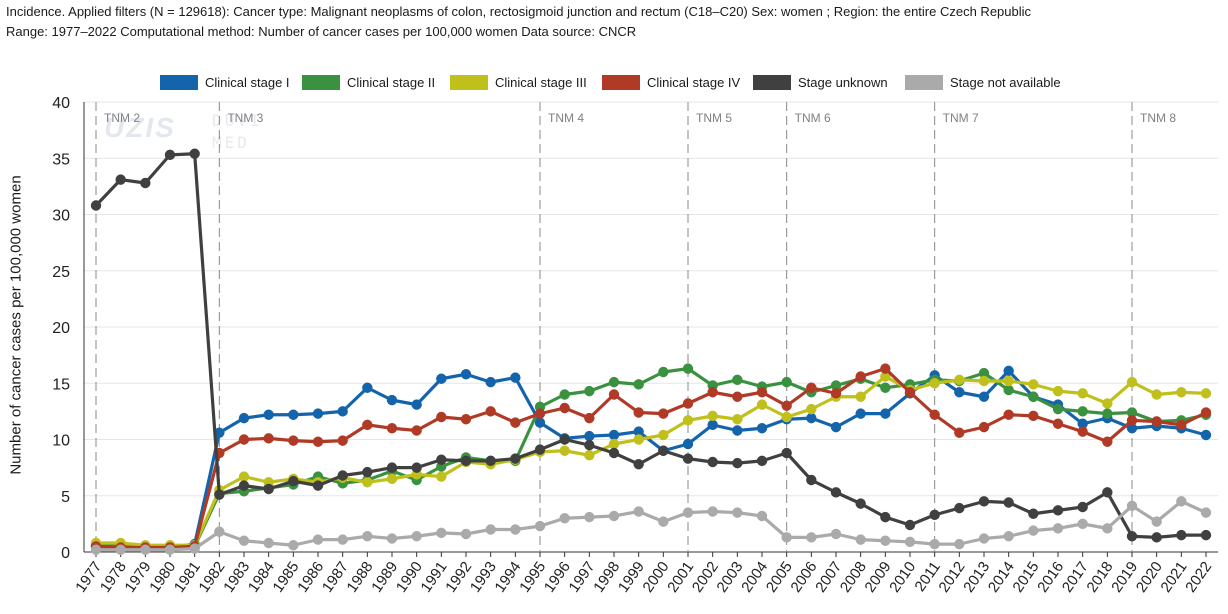  I want to click on x-tick-label: 1994, so click(508, 577).